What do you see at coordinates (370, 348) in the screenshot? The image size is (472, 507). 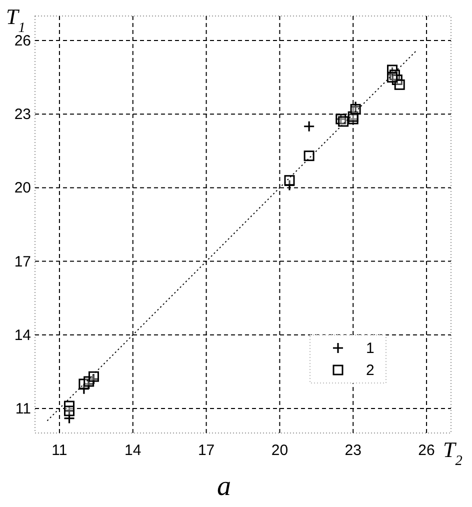 I see `legend-label: 1` at bounding box center [370, 348].